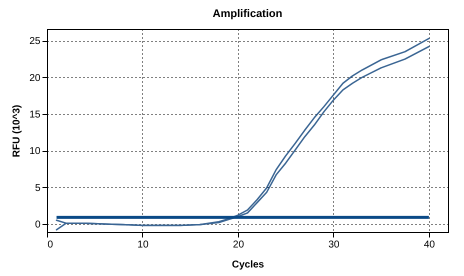 The image size is (464, 276). What do you see at coordinates (247, 14) in the screenshot?
I see `chart-title: Amplification` at bounding box center [247, 14].